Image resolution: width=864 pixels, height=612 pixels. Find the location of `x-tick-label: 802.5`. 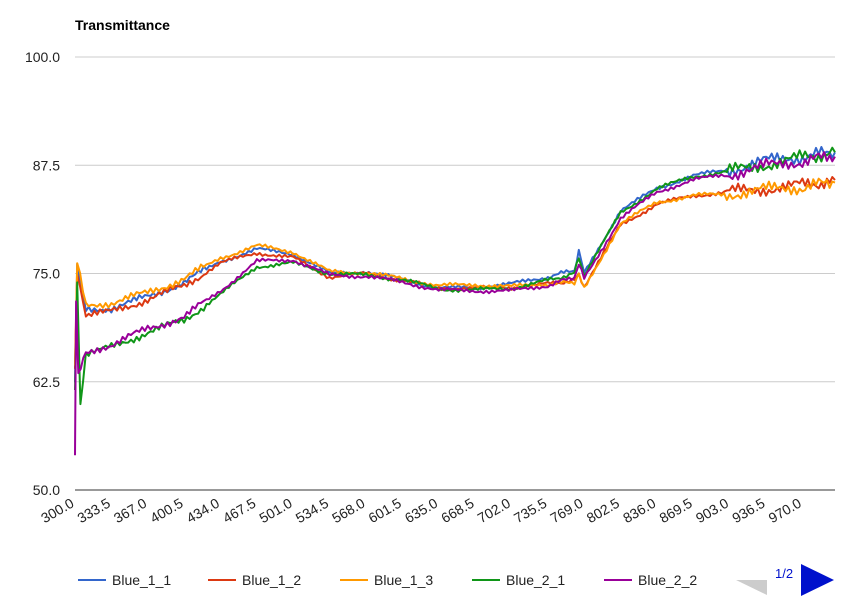

x-tick-label: 802.5 is located at coordinates (603, 510).